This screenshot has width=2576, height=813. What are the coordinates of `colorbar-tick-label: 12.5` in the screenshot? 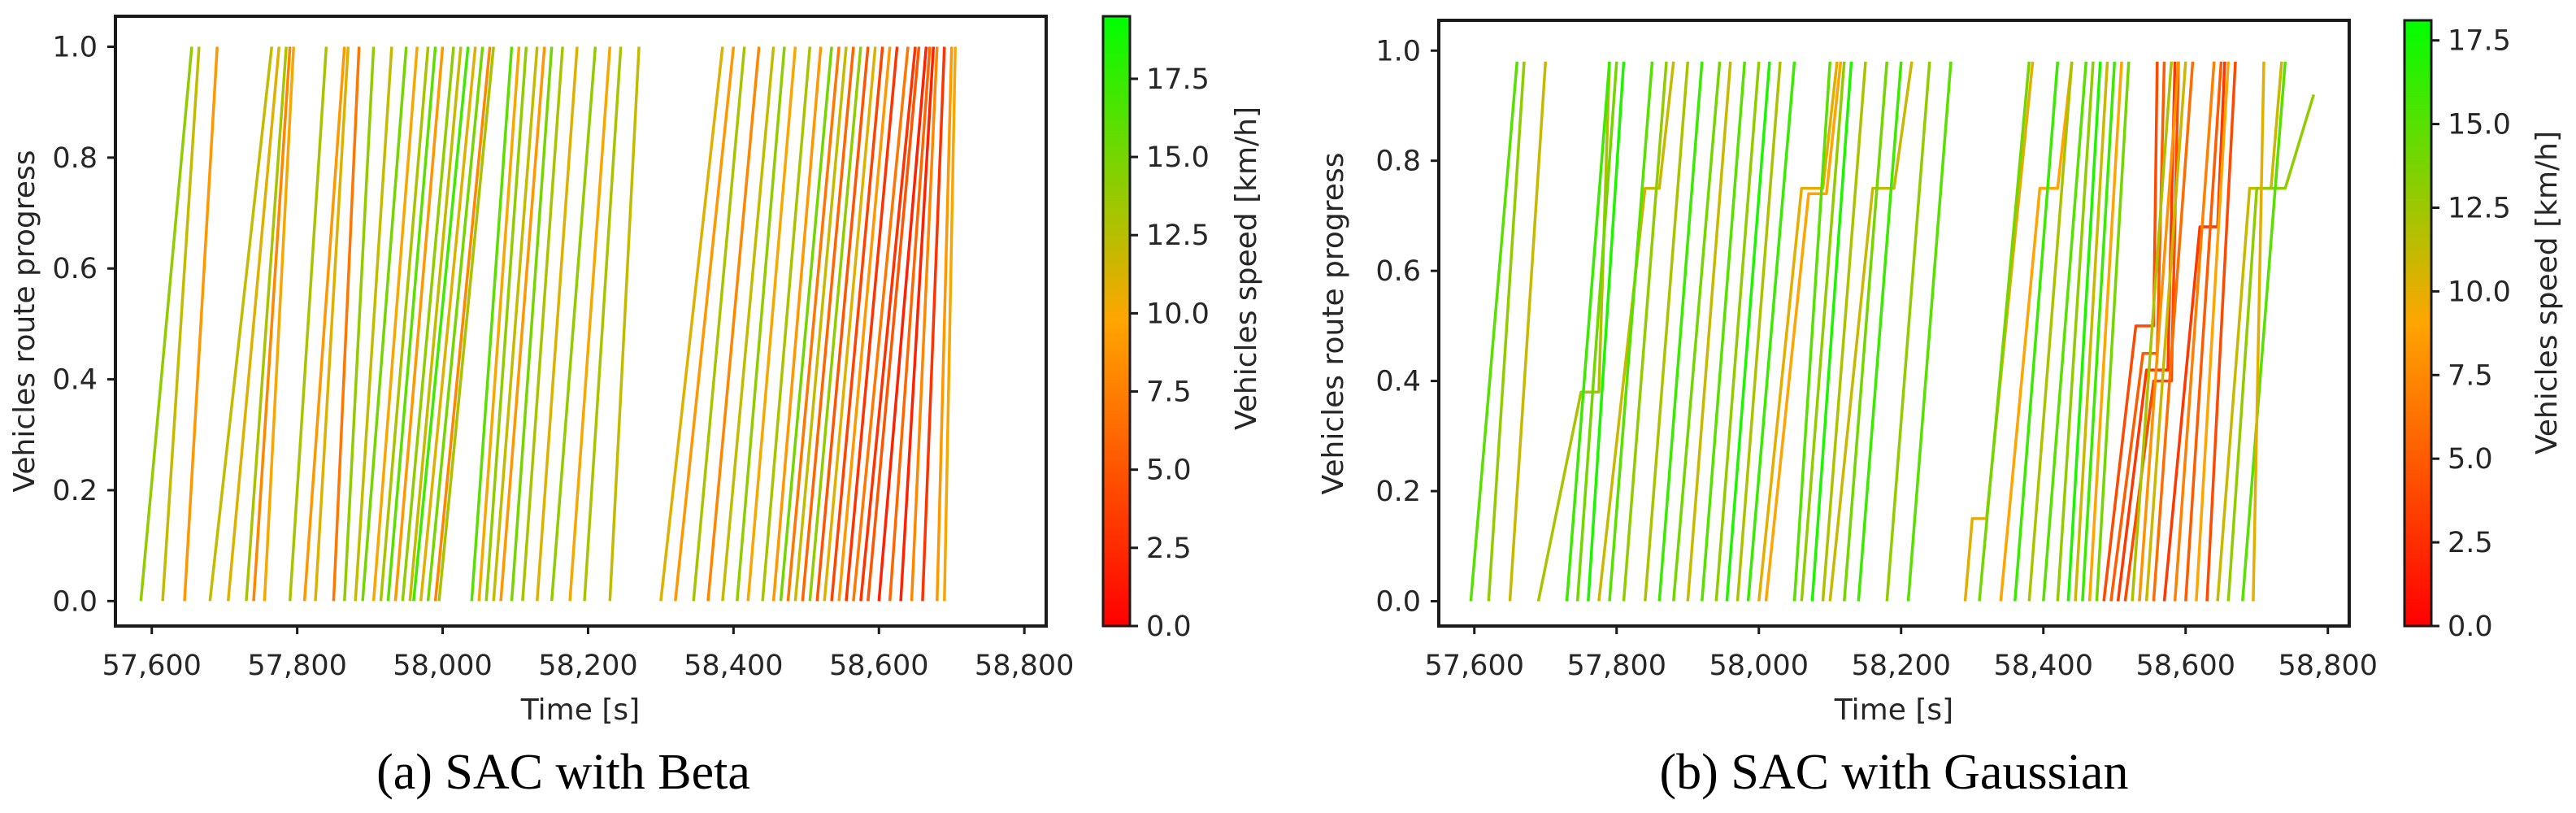 It's located at (1178, 236).